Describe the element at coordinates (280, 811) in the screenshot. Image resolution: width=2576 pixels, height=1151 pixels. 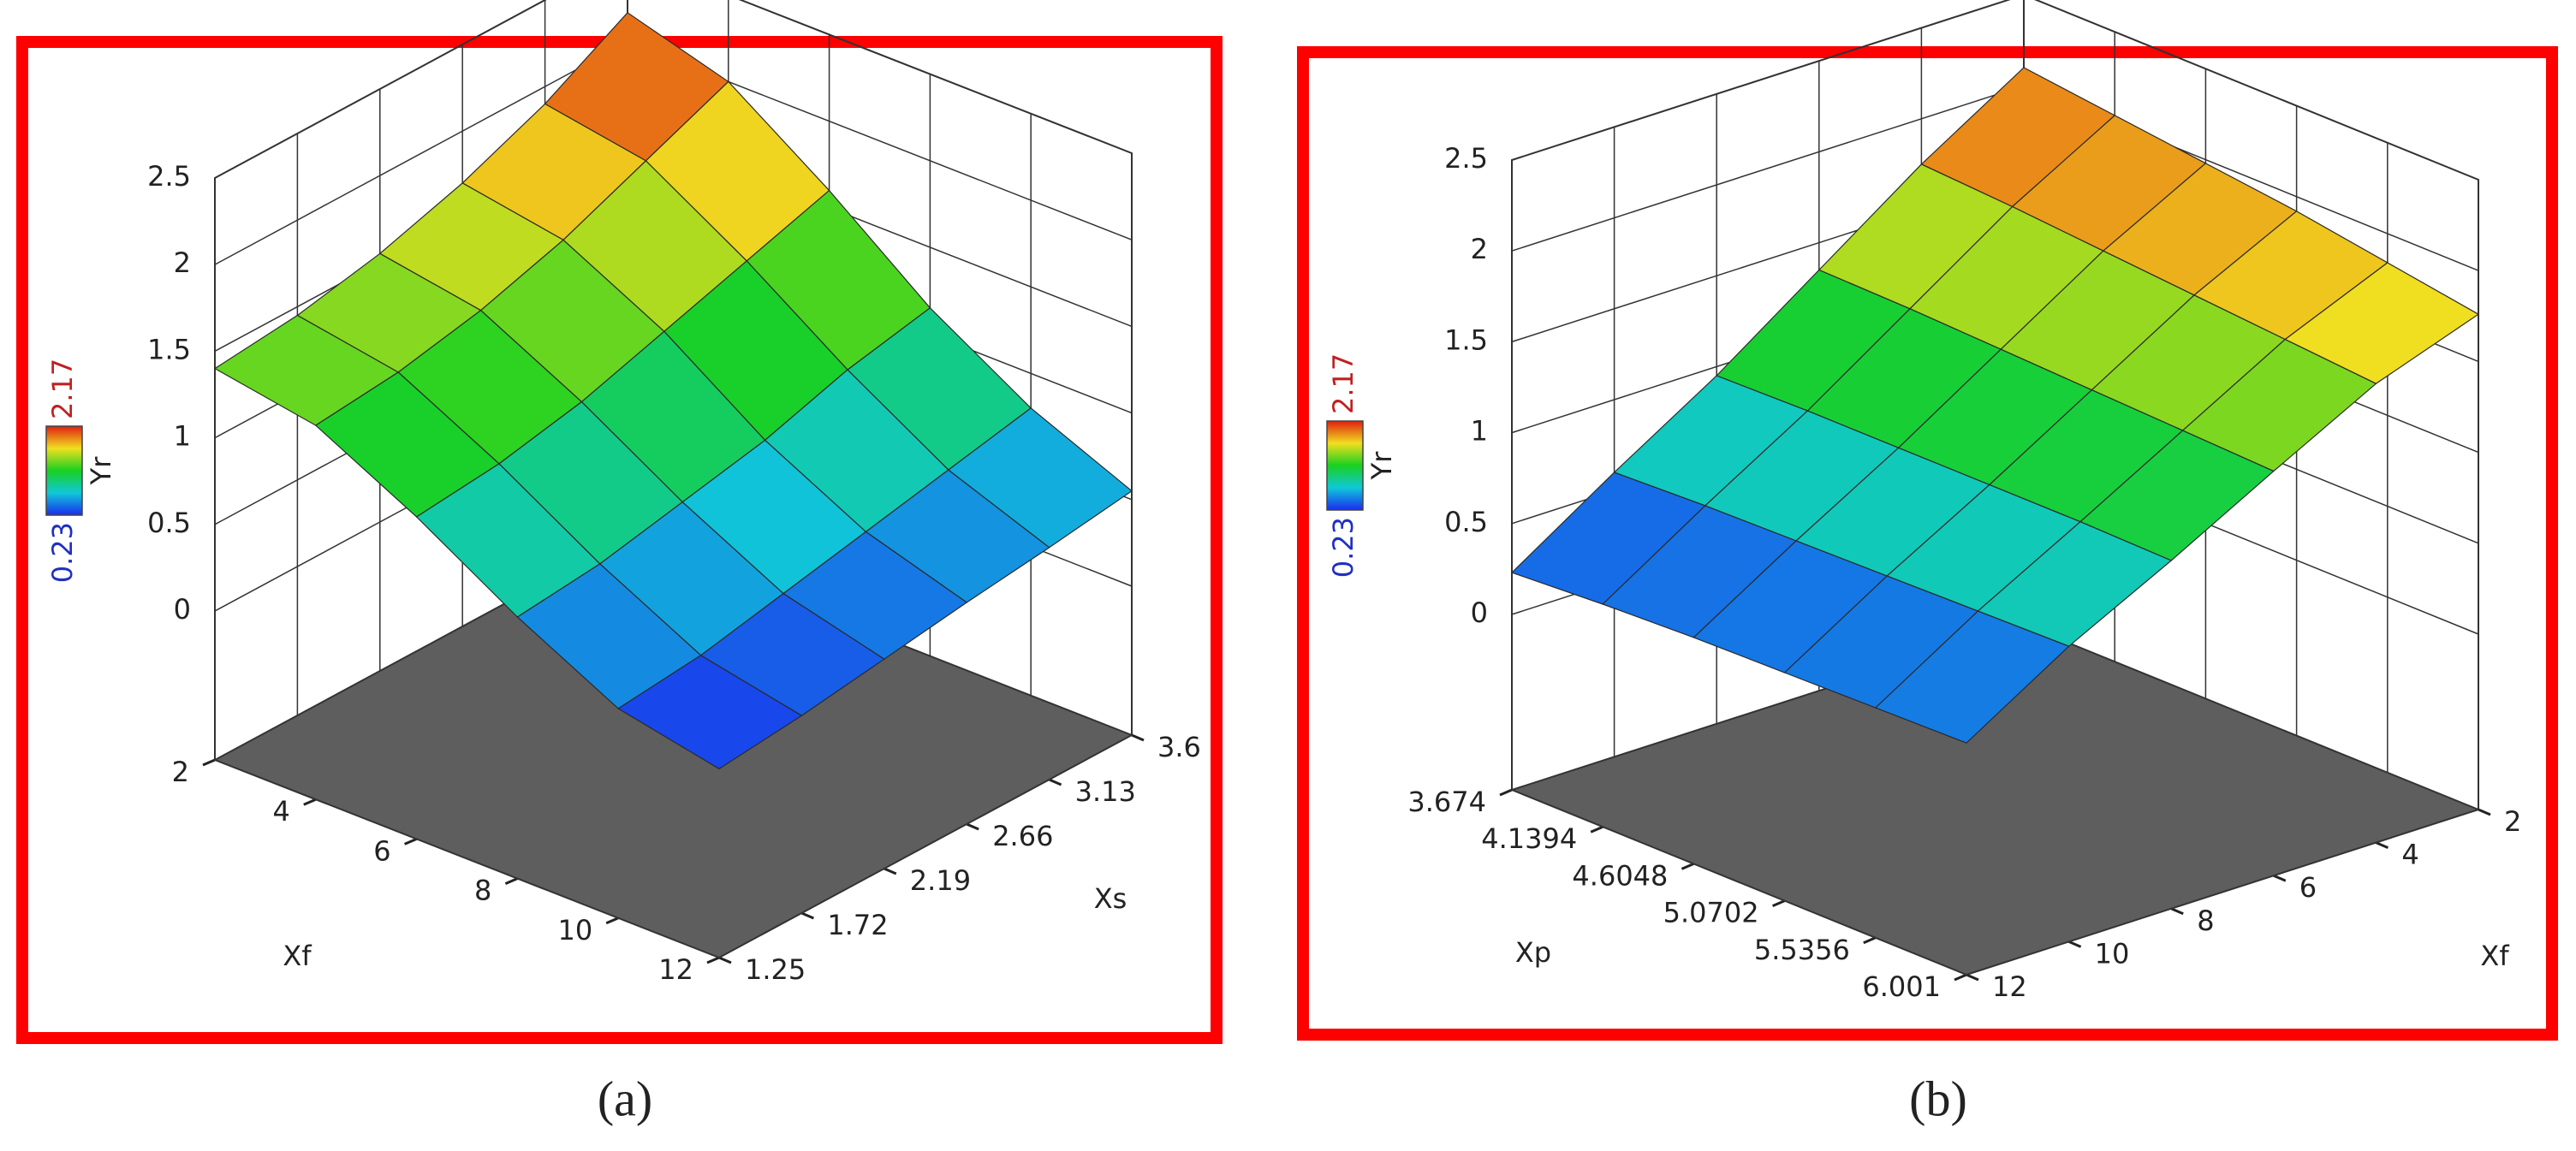
I see `x-tick-label: 4` at that location.